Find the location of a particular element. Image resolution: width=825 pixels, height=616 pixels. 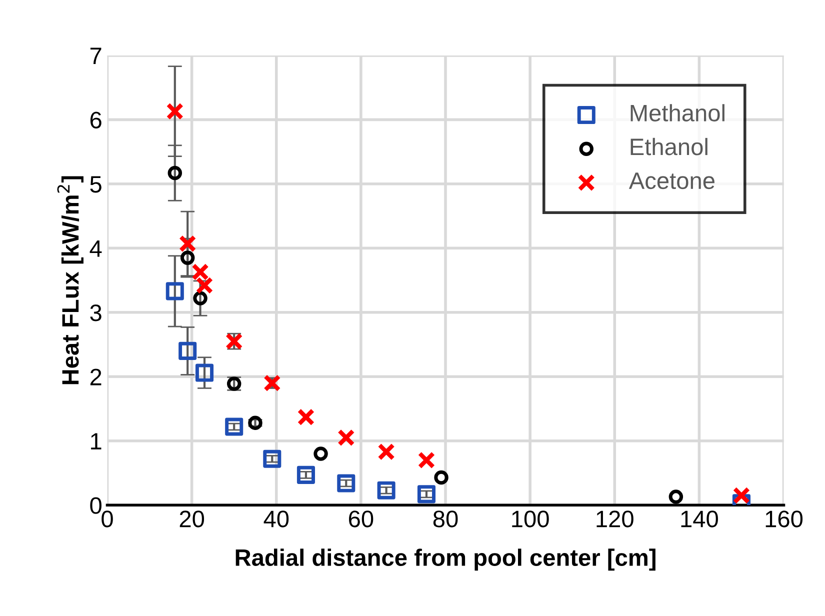

y-tick-label: 0 is located at coordinates (96, 505).